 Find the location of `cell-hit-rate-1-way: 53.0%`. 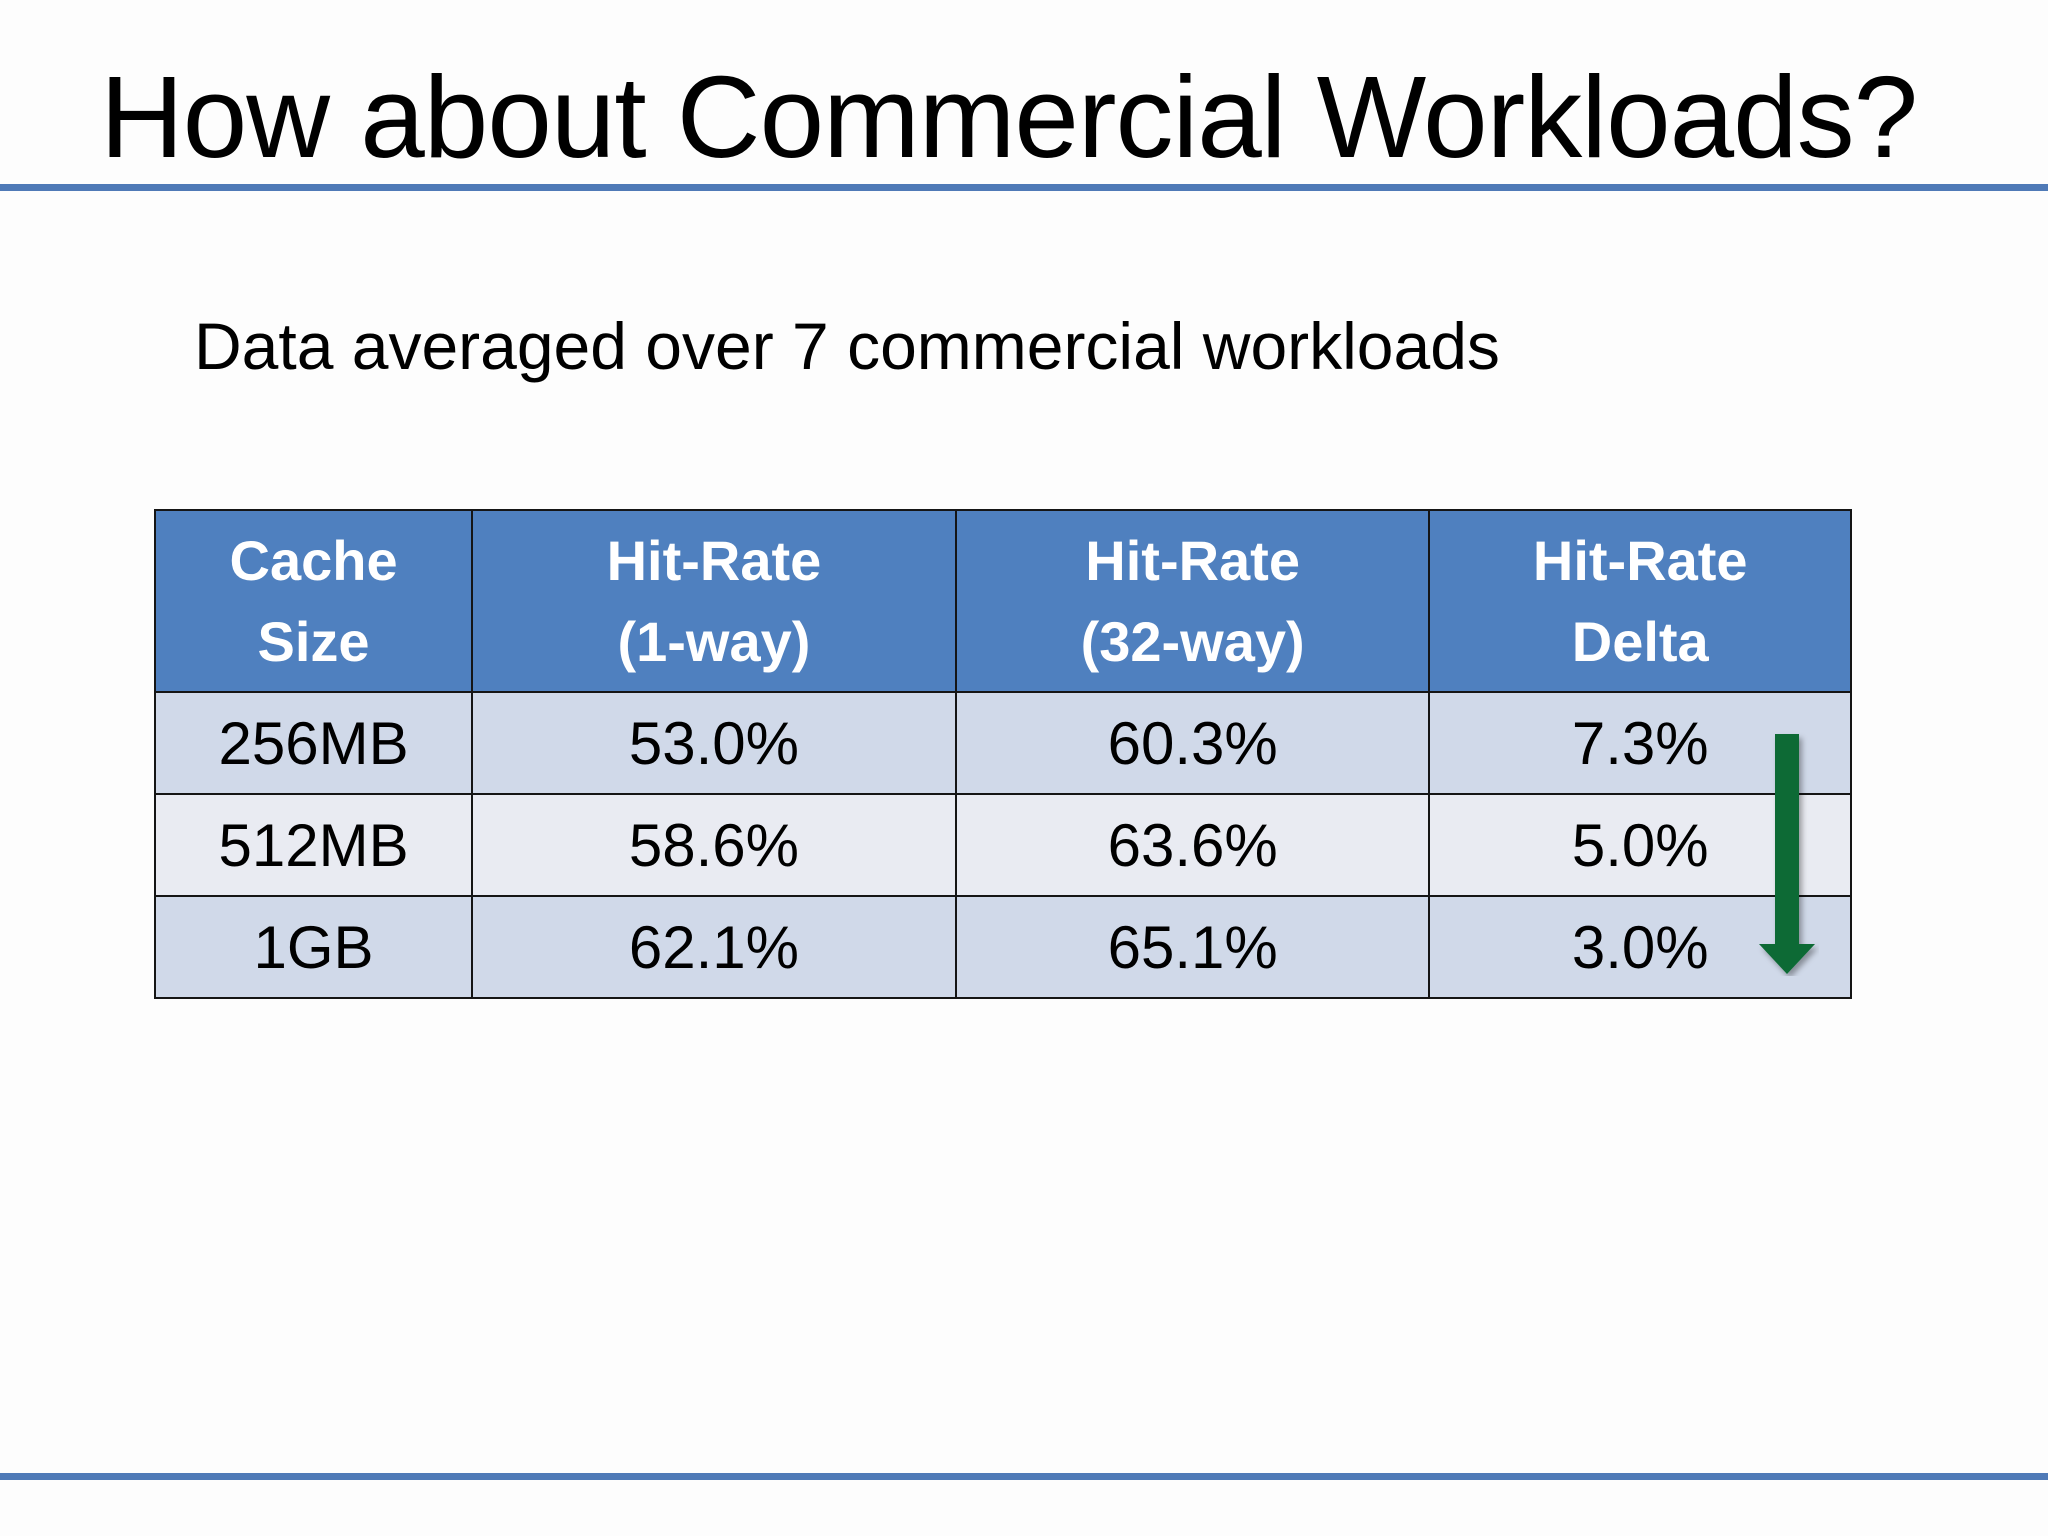

cell-hit-rate-1-way: 53.0% is located at coordinates (714, 743).